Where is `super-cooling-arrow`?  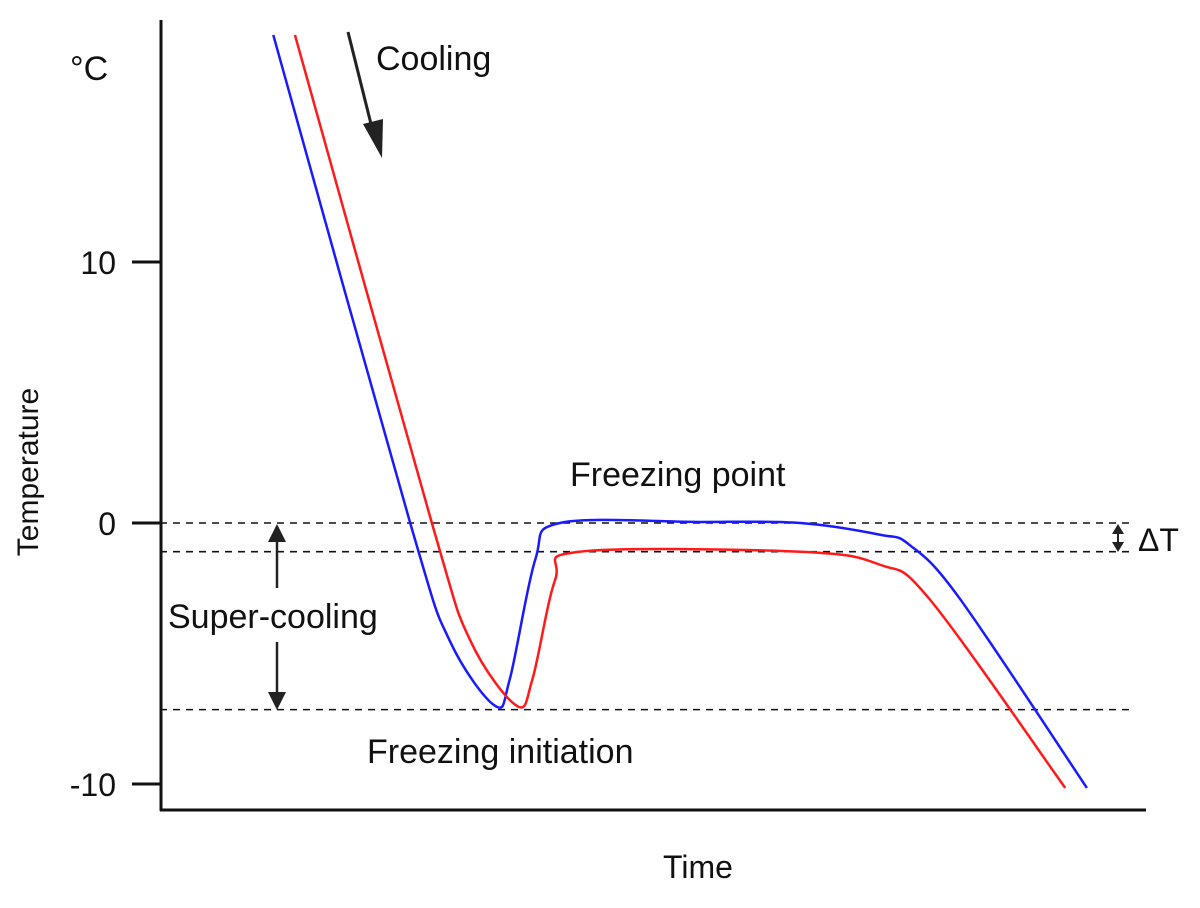
super-cooling-arrow is located at coordinates (277, 617).